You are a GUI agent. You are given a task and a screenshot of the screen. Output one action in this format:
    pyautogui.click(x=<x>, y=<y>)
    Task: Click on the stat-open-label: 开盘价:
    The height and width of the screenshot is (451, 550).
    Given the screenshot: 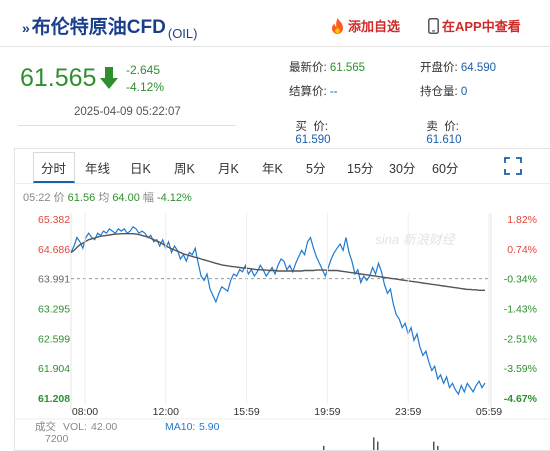 What is the action you would take?
    pyautogui.click(x=439, y=68)
    